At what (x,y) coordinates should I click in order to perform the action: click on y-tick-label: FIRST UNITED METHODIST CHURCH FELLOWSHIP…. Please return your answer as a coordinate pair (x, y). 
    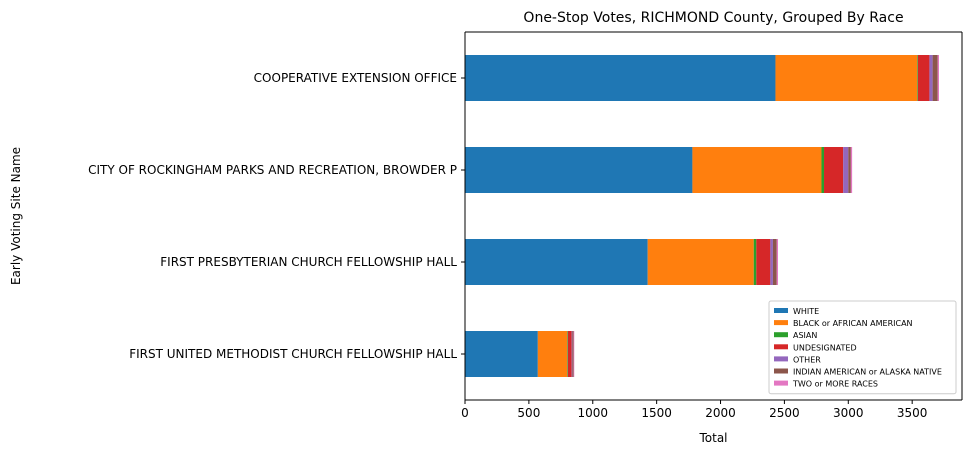
    Looking at the image, I should click on (293, 354).